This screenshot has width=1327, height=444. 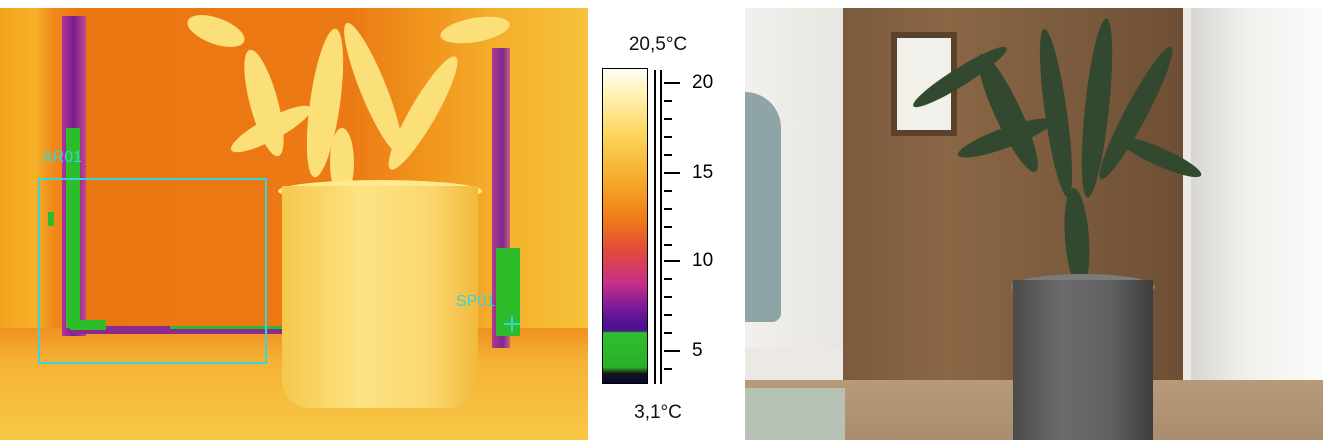 I want to click on color-bar, so click(x=625, y=226).